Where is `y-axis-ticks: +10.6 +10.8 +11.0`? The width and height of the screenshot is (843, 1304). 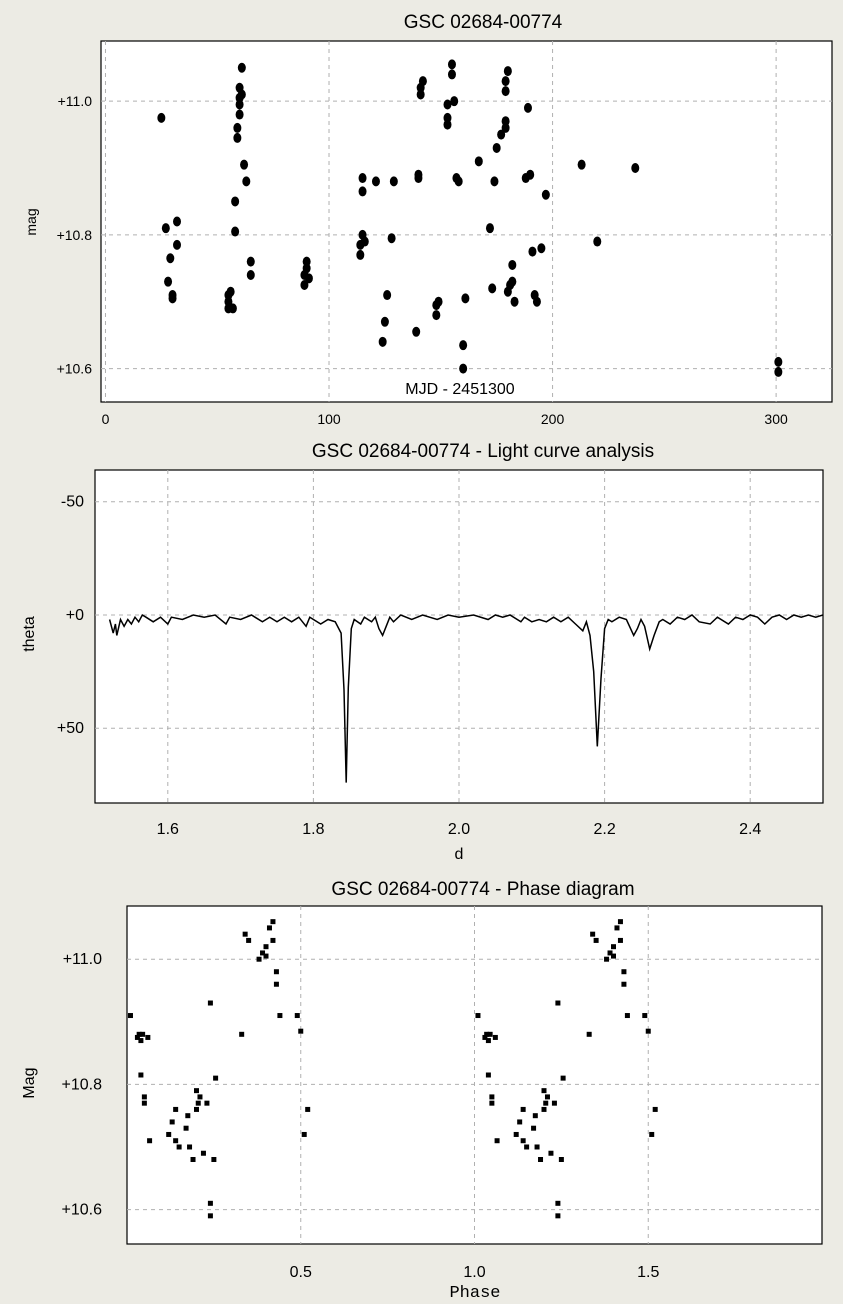 y-axis-ticks: +10.6 +10.8 +11.0 is located at coordinates (82, 1084).